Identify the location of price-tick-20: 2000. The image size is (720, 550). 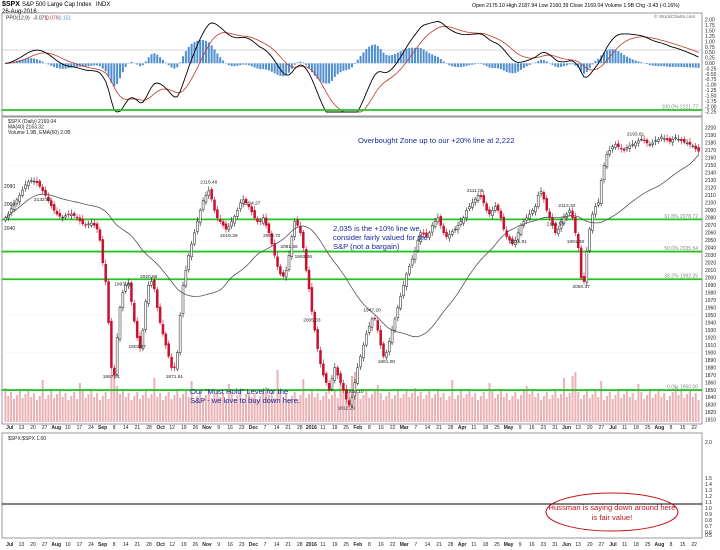
(710, 278).